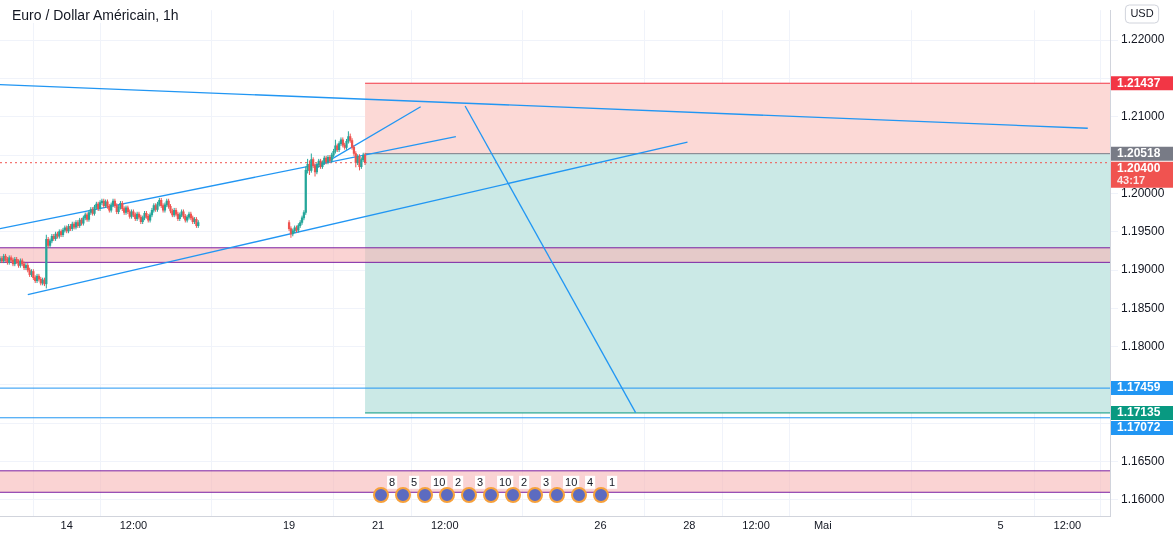 The image size is (1174, 536). What do you see at coordinates (1000, 525) in the screenshot?
I see `x-tick-label: 5` at bounding box center [1000, 525].